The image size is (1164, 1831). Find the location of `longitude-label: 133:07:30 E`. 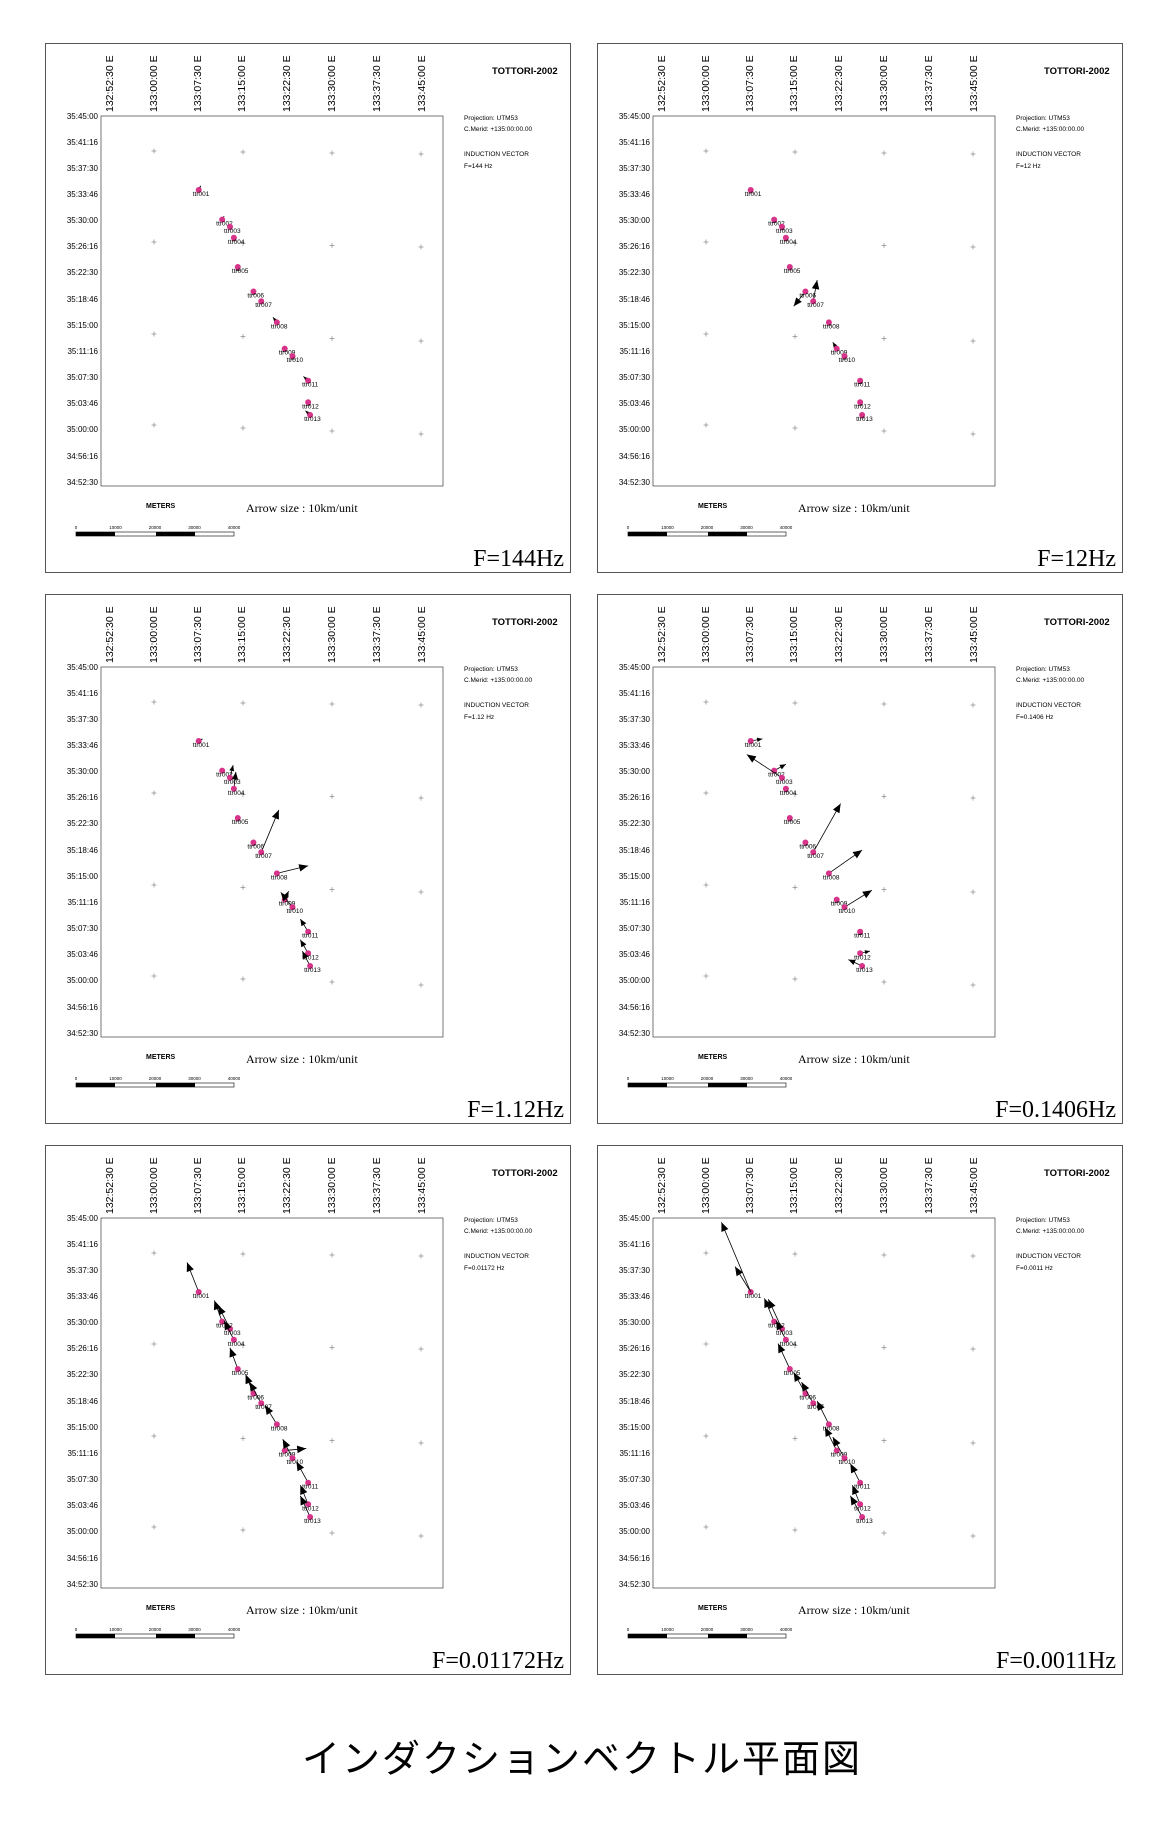

longitude-label: 133:07:30 E is located at coordinates (750, 634).